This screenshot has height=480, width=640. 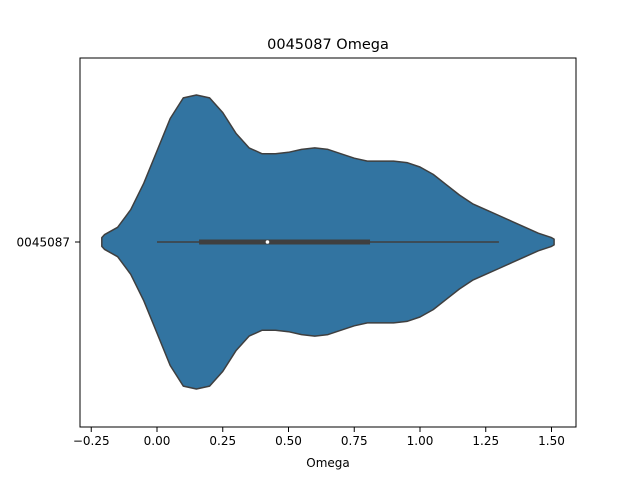 What do you see at coordinates (222, 441) in the screenshot?
I see `x-tick-label: 0.25` at bounding box center [222, 441].